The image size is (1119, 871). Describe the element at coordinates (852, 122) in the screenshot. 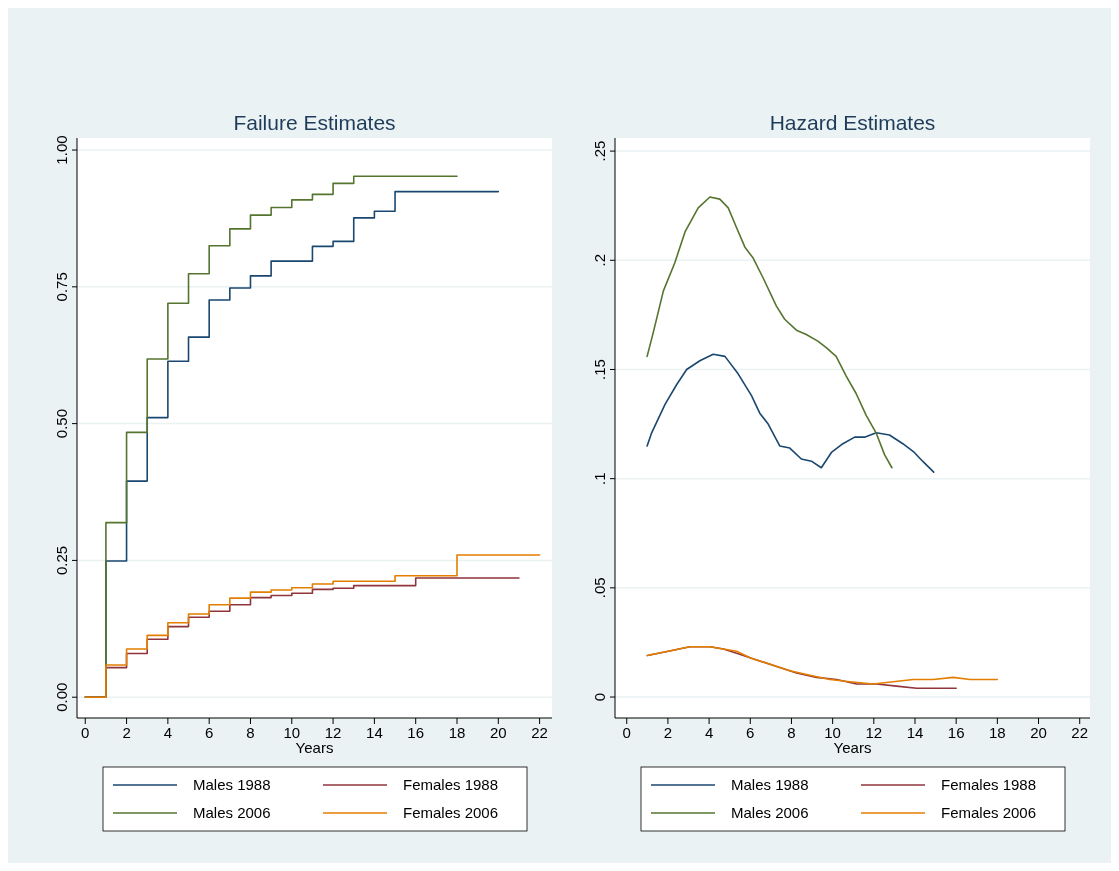

I see `chart-title: Hazard Estimates` at that location.